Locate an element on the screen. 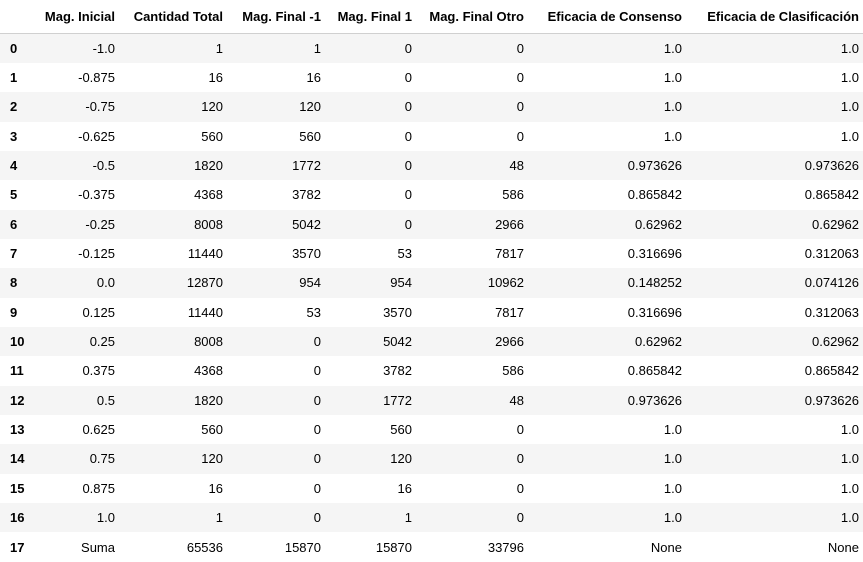 The image size is (863, 562). table-cell: 53 is located at coordinates (313, 312).